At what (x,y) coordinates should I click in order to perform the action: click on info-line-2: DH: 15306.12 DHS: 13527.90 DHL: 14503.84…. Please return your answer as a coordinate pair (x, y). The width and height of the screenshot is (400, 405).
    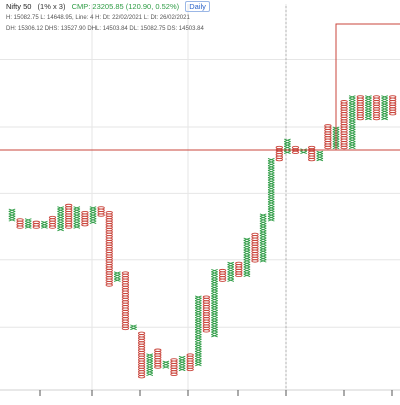
    Looking at the image, I should click on (105, 29).